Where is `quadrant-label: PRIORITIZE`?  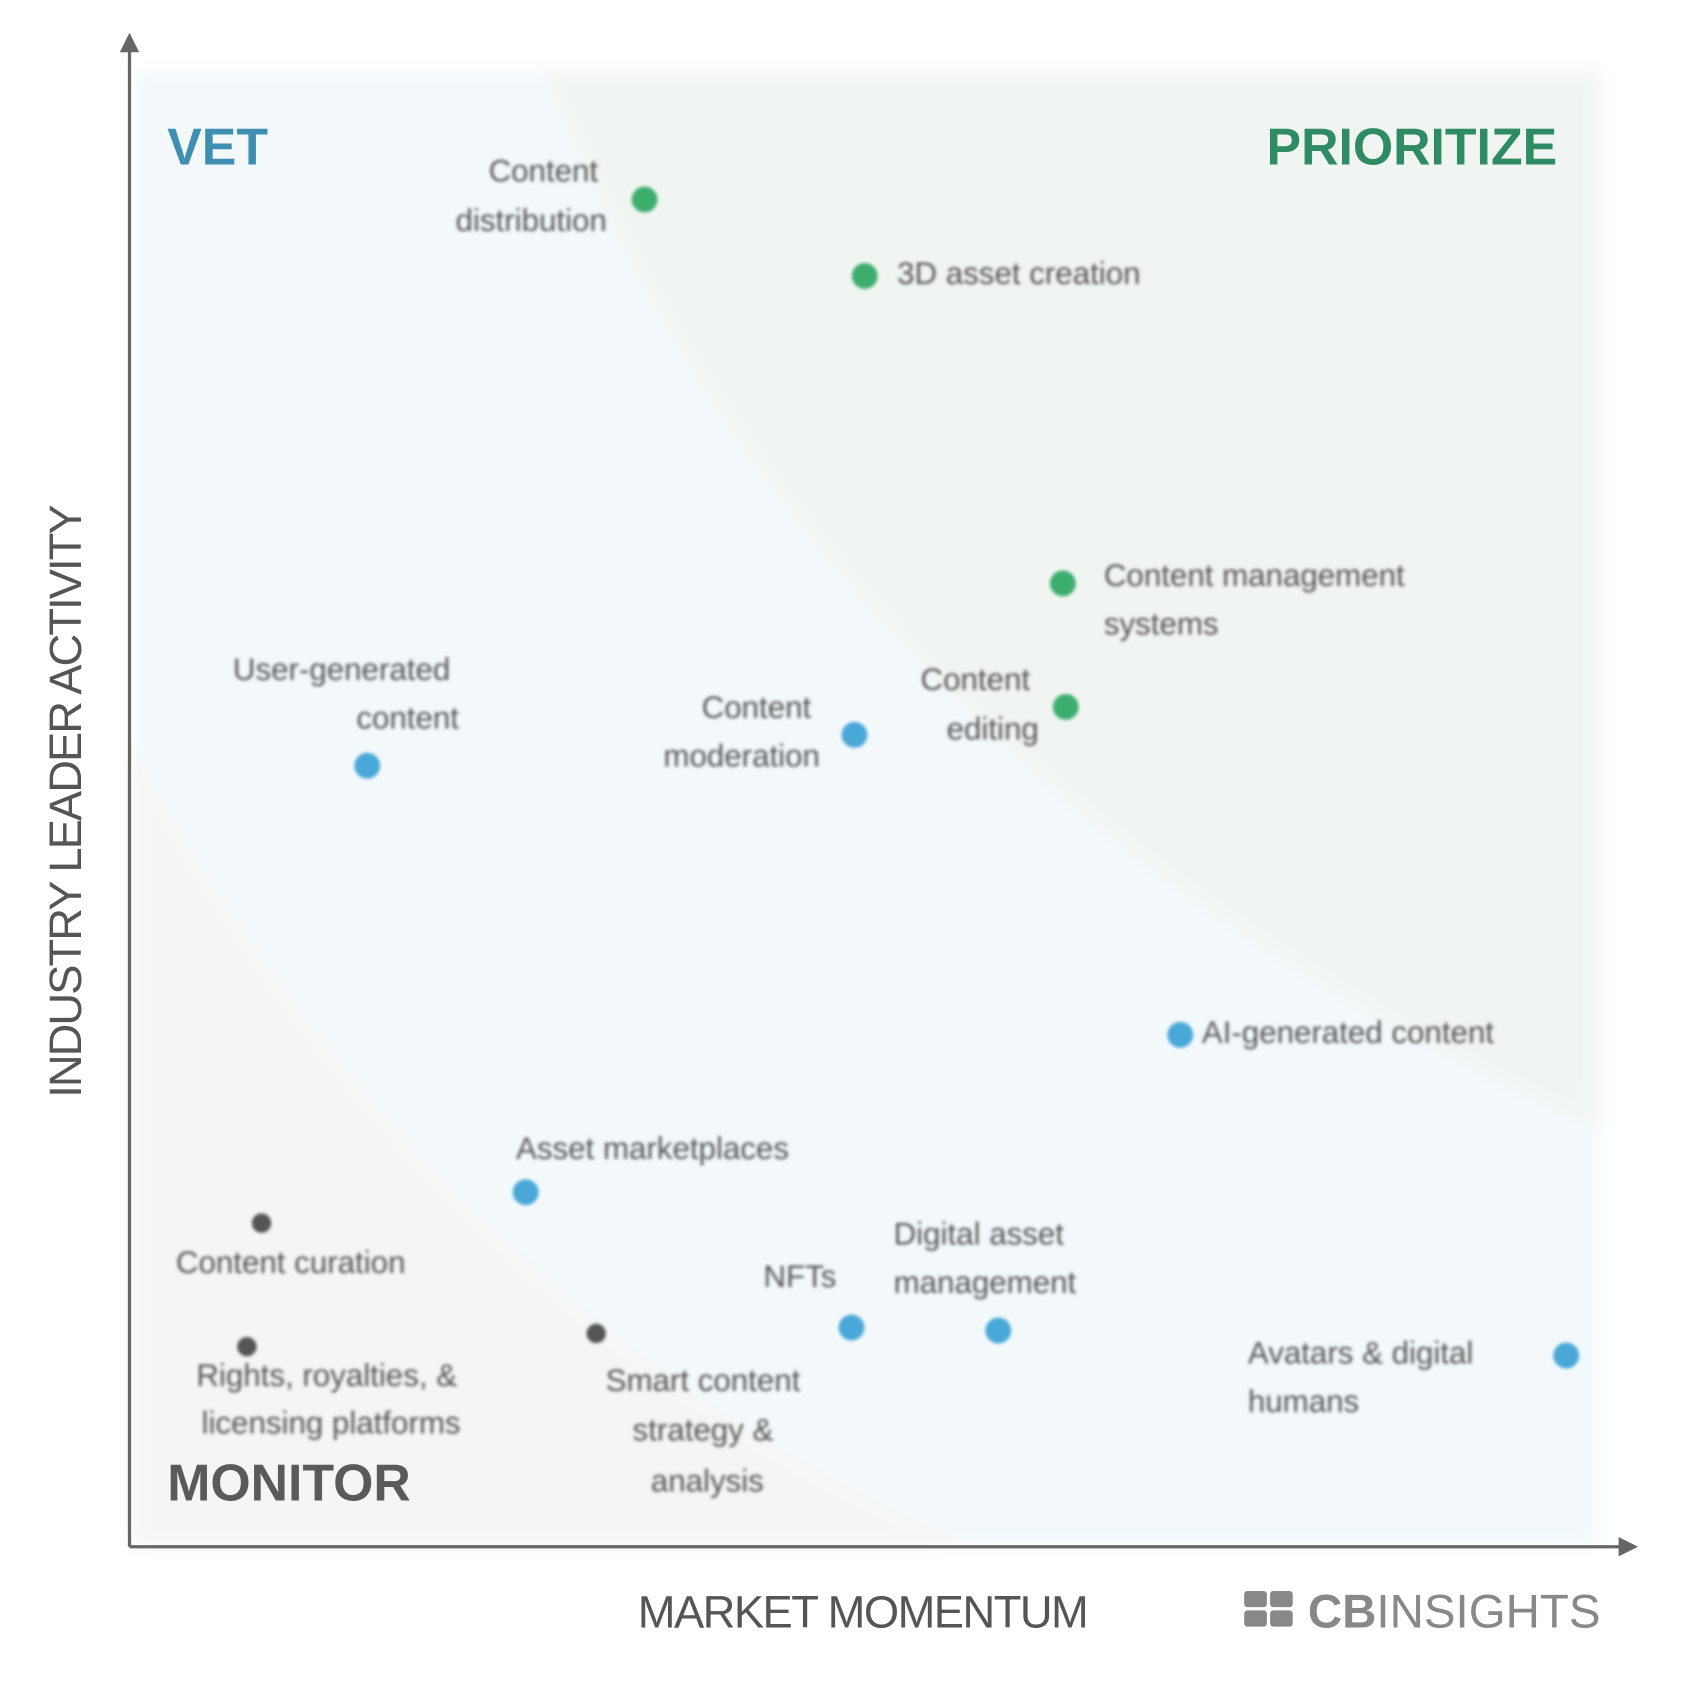
quadrant-label: PRIORITIZE is located at coordinates (1412, 146).